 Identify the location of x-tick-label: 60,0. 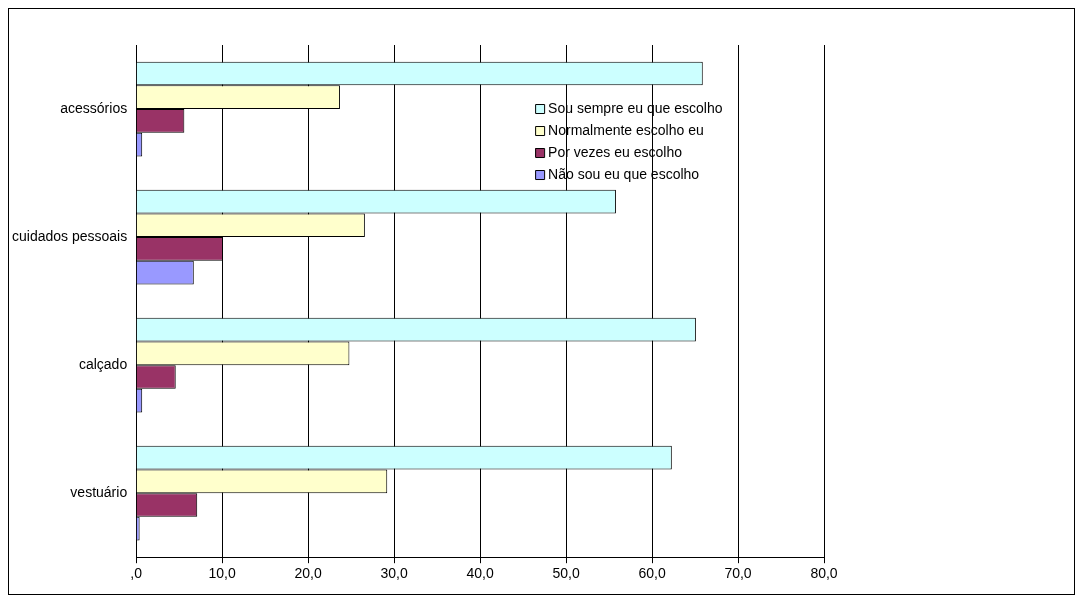
(652, 573).